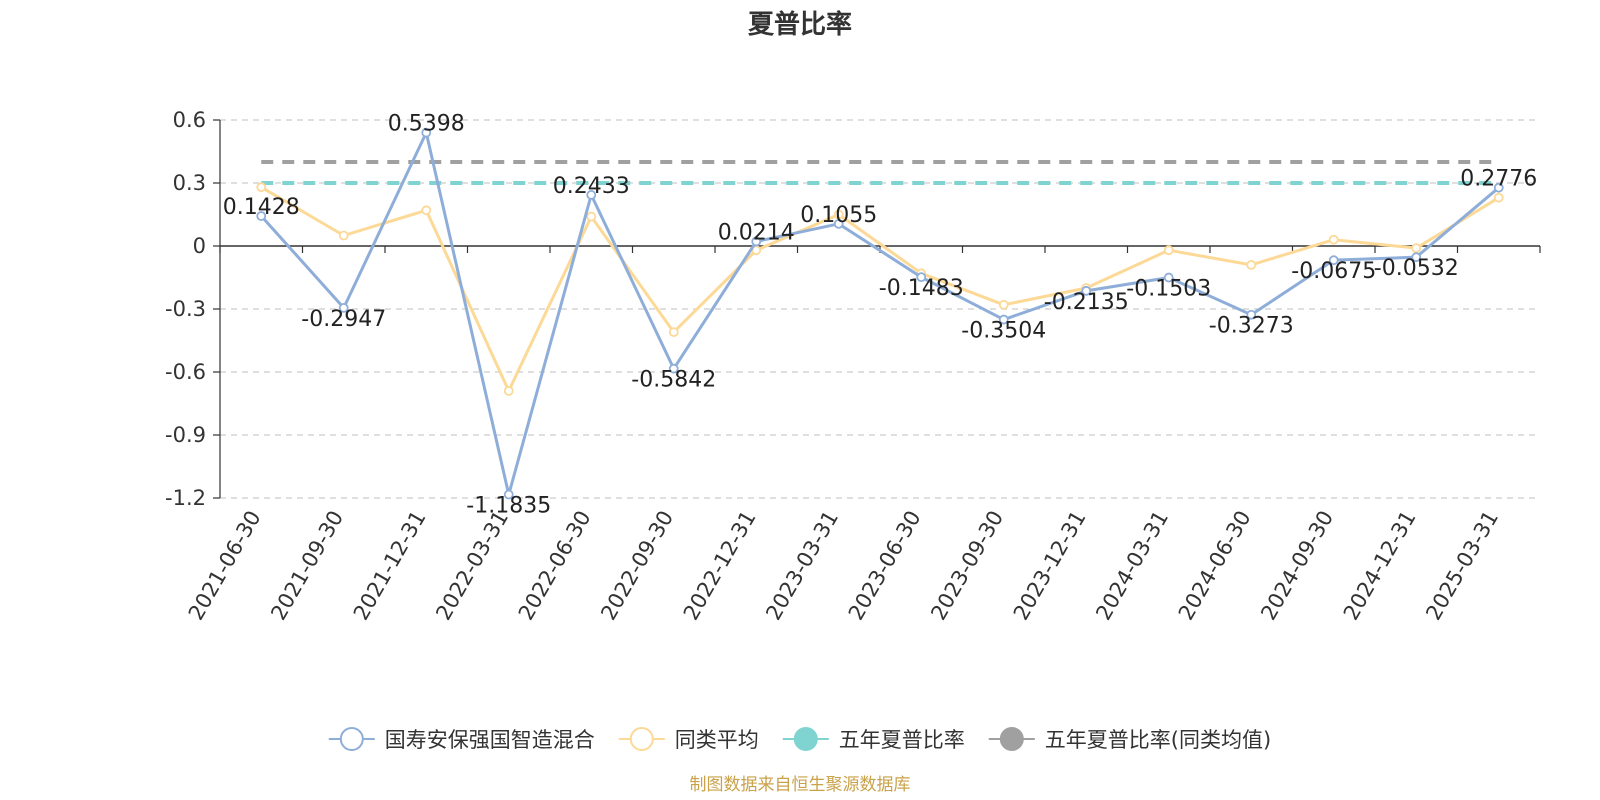  Describe the element at coordinates (555, 566) in the screenshot. I see `x-tick-label: 2022-06-30` at that location.